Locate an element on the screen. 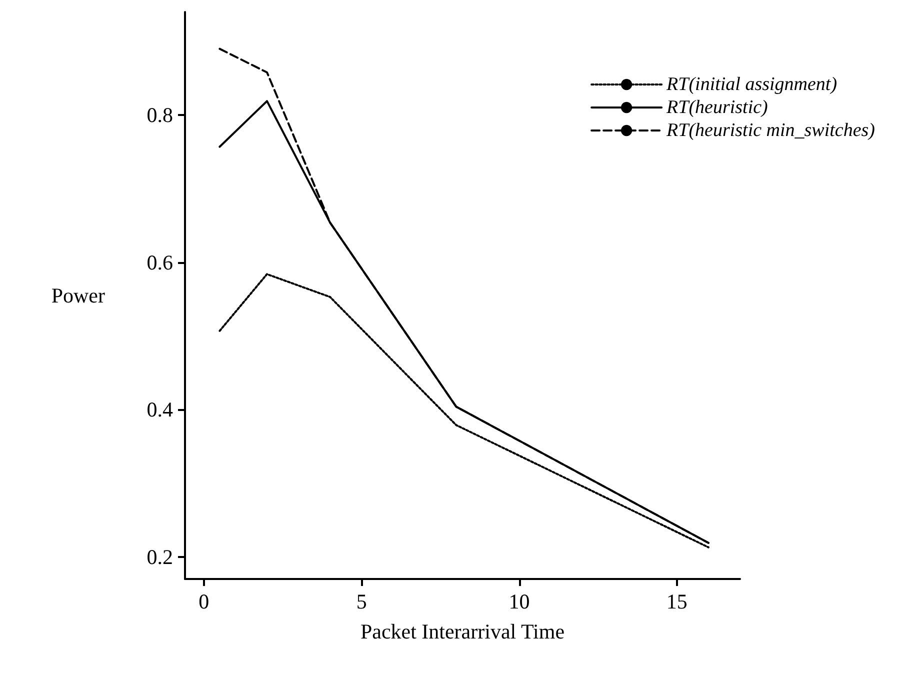  y-tick-label: 0.2 is located at coordinates (159, 556).